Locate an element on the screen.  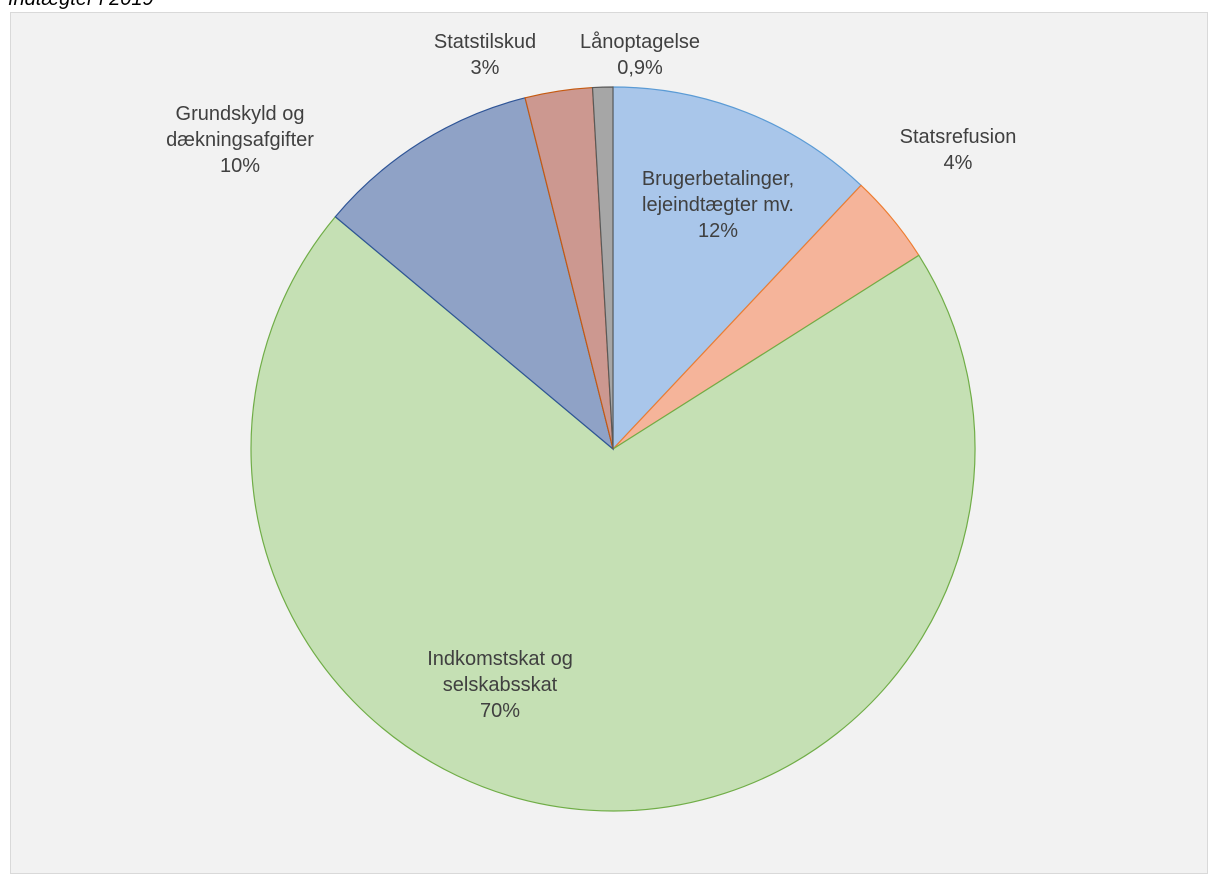
data-label: Grundskyld og dækningsafgifter 10% is located at coordinates (240, 140).